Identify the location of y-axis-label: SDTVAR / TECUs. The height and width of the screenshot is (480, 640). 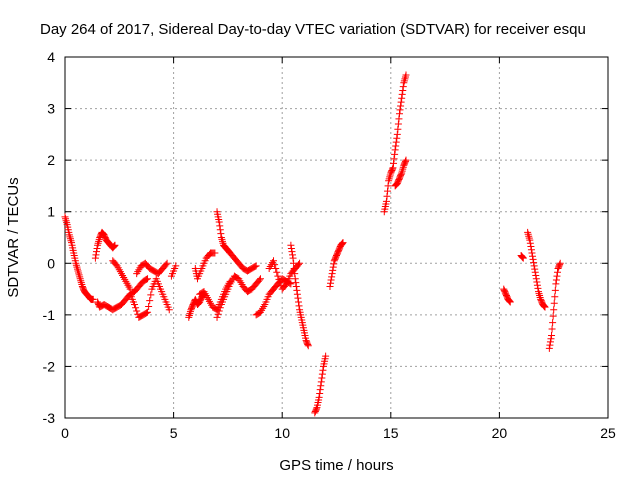
(13, 237).